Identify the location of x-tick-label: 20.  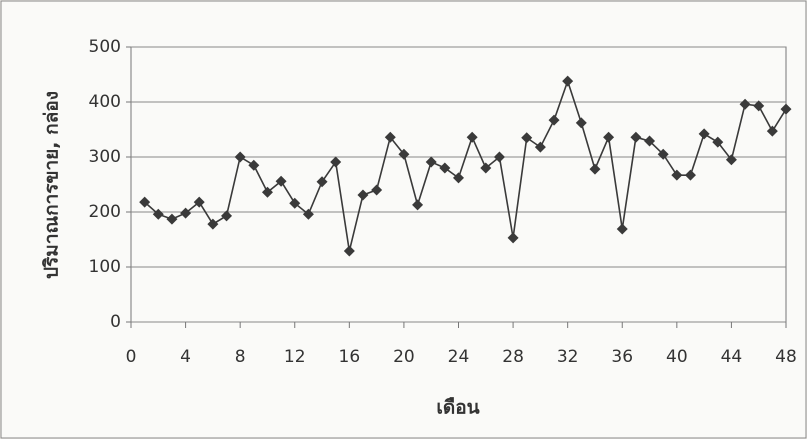
(404, 357).